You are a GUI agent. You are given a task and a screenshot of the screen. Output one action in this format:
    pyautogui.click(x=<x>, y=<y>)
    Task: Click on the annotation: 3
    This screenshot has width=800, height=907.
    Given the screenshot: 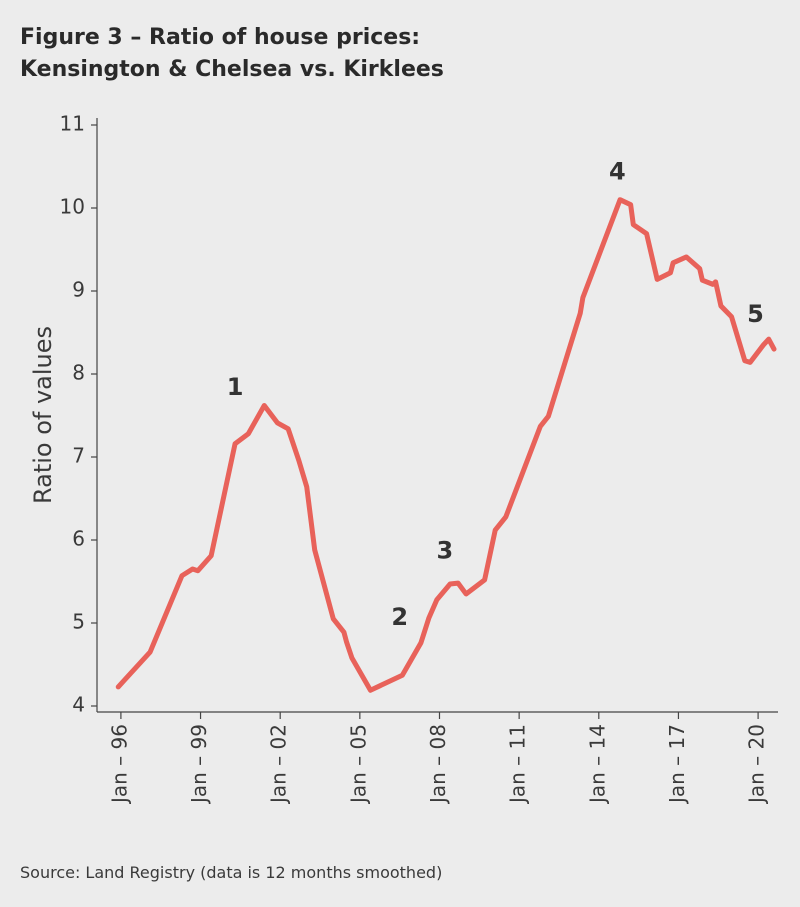 What is the action you would take?
    pyautogui.click(x=444, y=551)
    